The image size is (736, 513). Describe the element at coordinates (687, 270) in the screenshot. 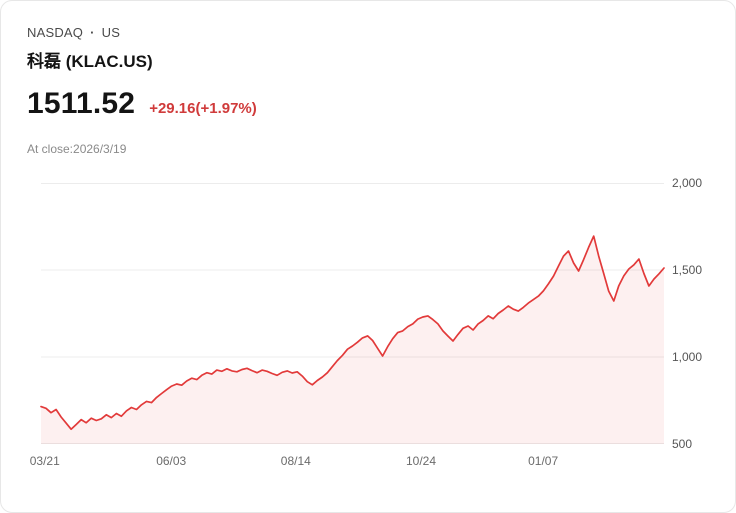

I see `y-axis-label: 1,500` at that location.